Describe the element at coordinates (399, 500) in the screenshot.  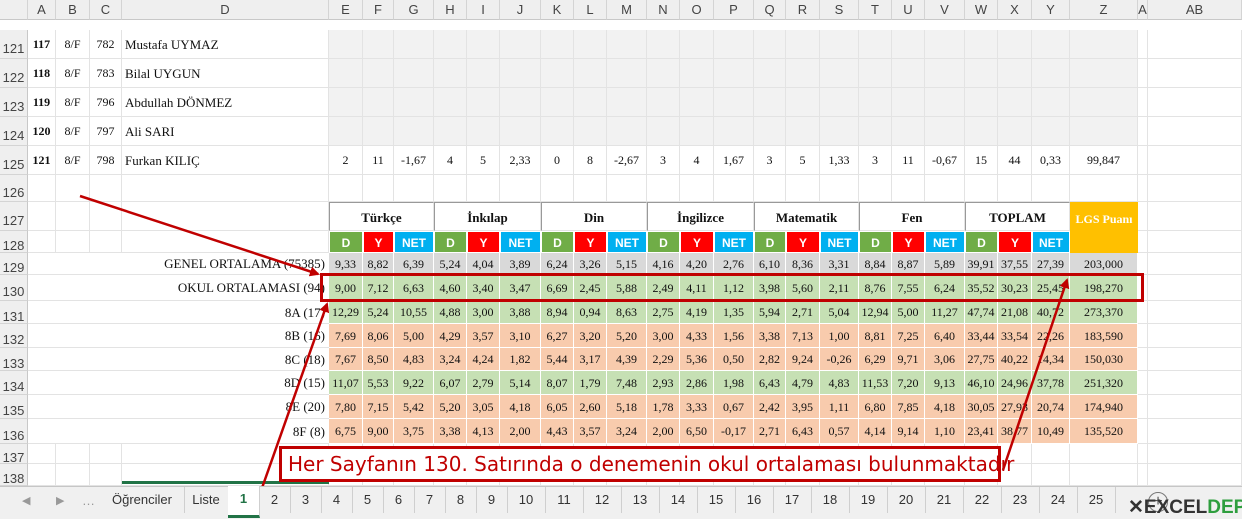
I see `sheet-tab: 6` at that location.